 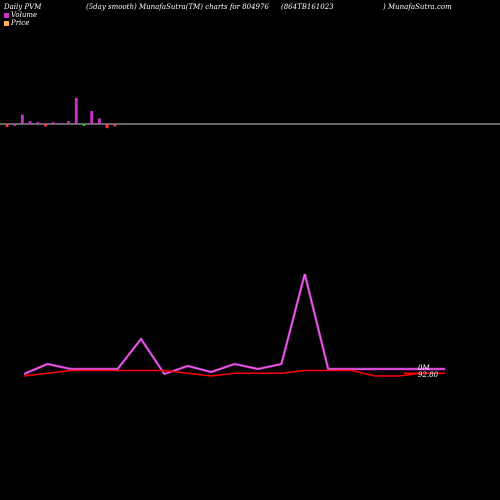 I want to click on legend-price-swatch, so click(x=6, y=23).